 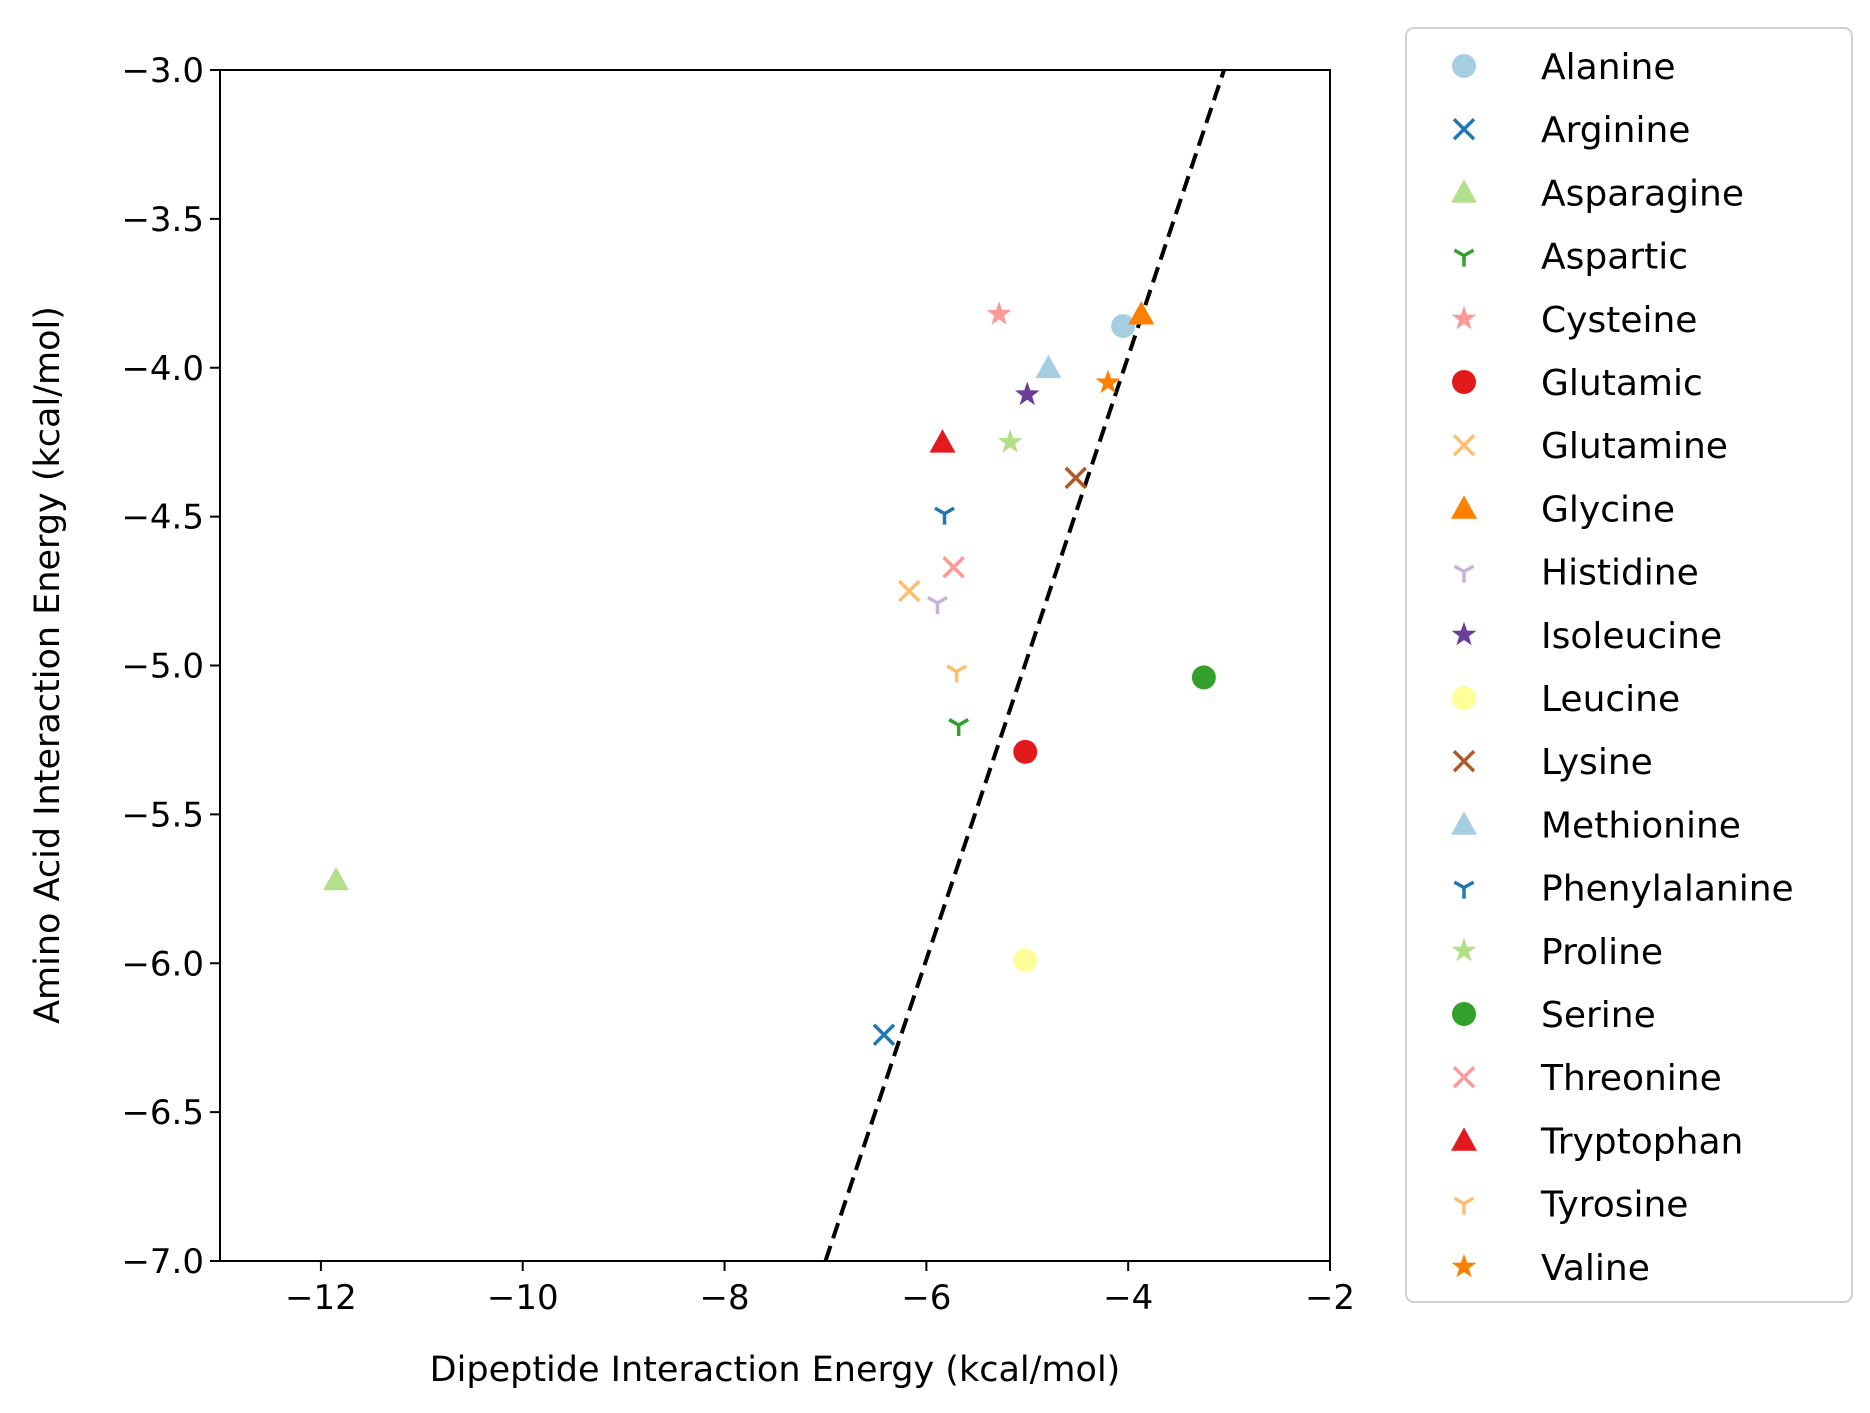 I want to click on legend-marker-cysteine, so click(x=1464, y=317).